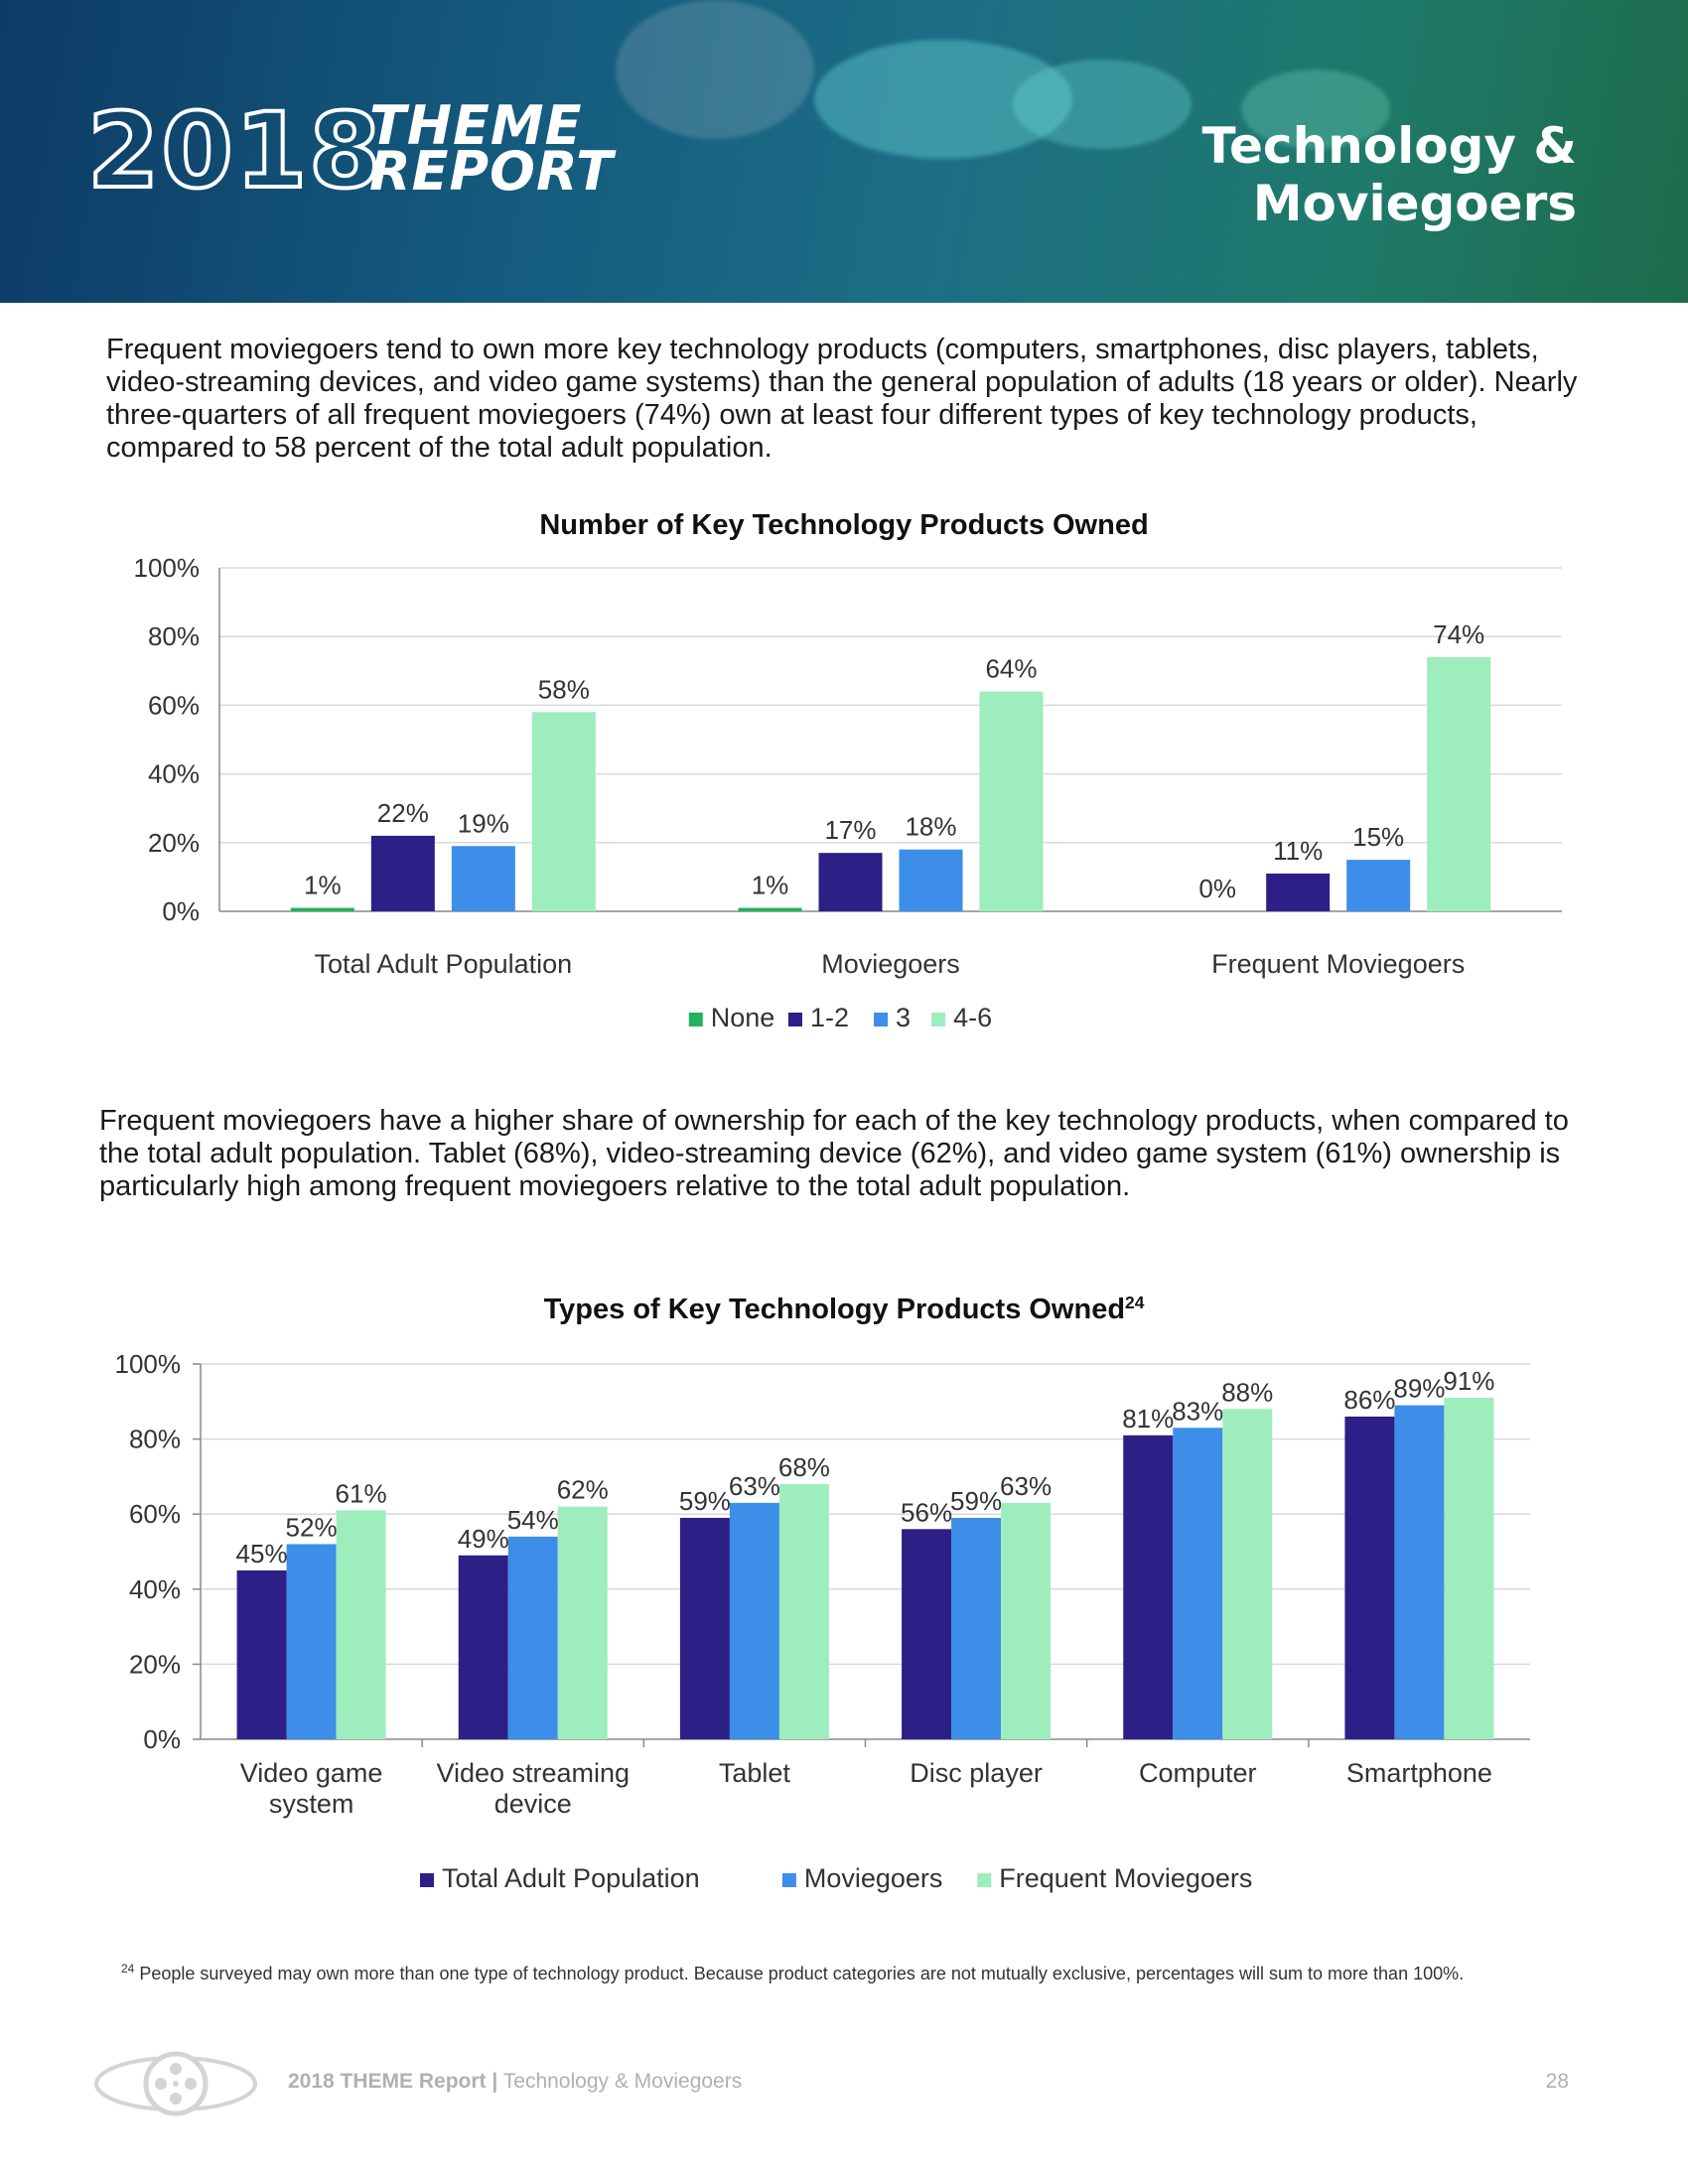 This screenshot has width=1688, height=2184. I want to click on category-label-line: device, so click(533, 1804).